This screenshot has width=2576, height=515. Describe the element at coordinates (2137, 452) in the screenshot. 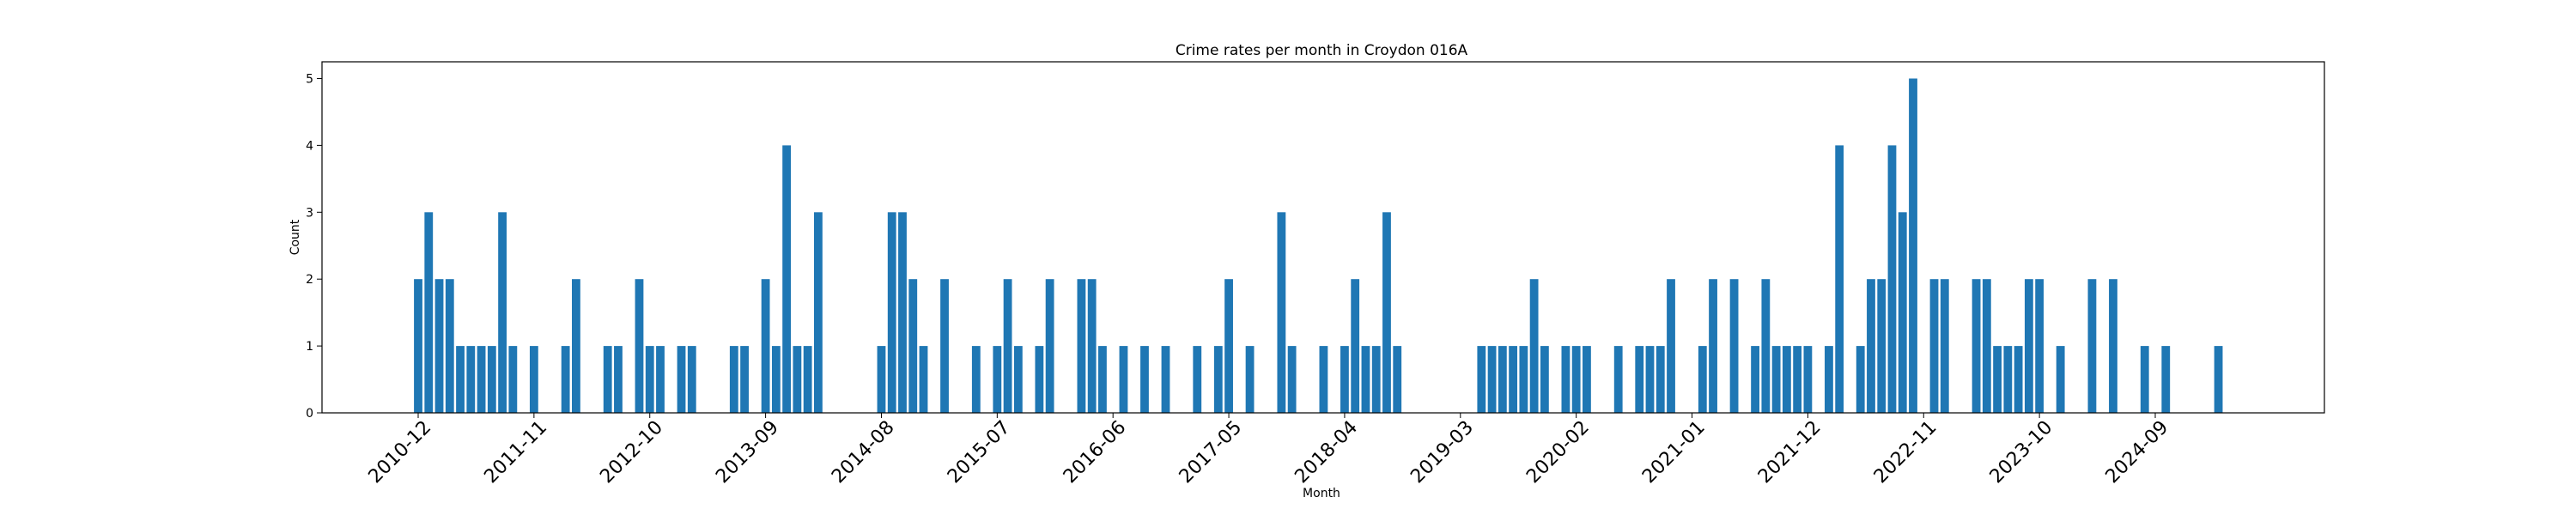

I see `x-tick-label: 2024-09` at that location.